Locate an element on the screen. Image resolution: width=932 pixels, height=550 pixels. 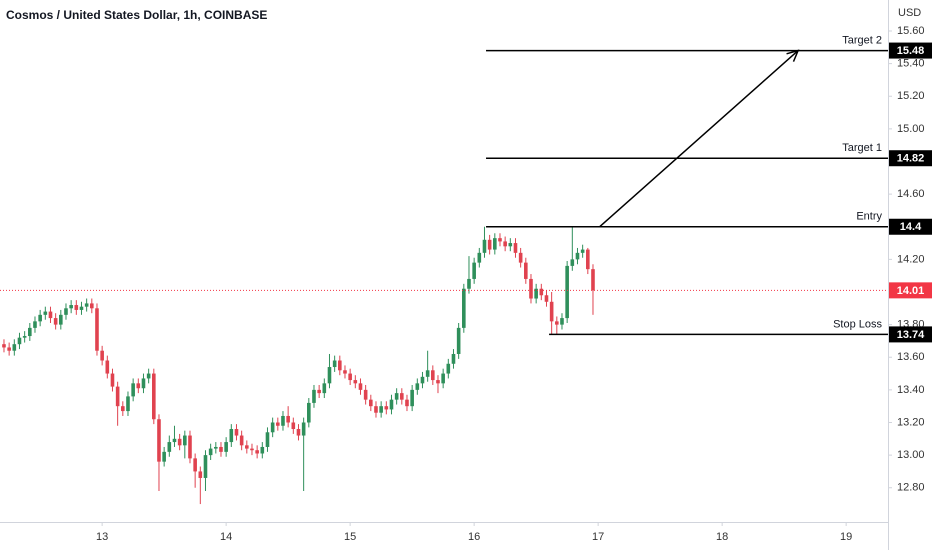
y-tick-label: 14.20 is located at coordinates (911, 259).